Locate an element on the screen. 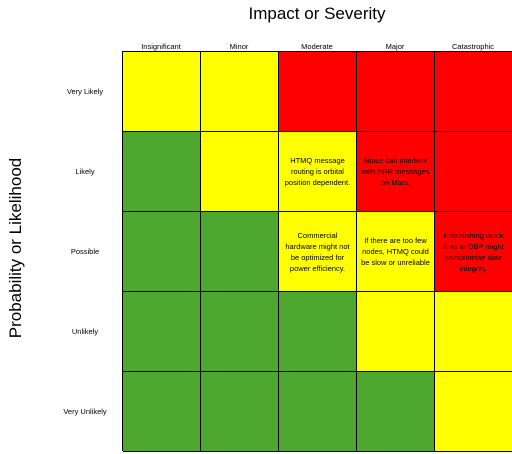 The image size is (512, 454). col-header-catastrophic: Catastrophic is located at coordinates (473, 46).